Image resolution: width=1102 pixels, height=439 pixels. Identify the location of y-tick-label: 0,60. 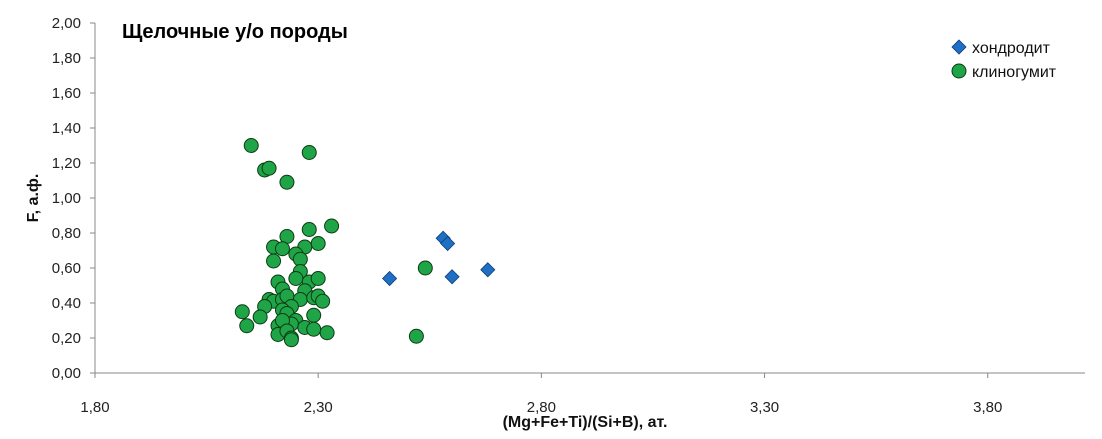
(66, 268).